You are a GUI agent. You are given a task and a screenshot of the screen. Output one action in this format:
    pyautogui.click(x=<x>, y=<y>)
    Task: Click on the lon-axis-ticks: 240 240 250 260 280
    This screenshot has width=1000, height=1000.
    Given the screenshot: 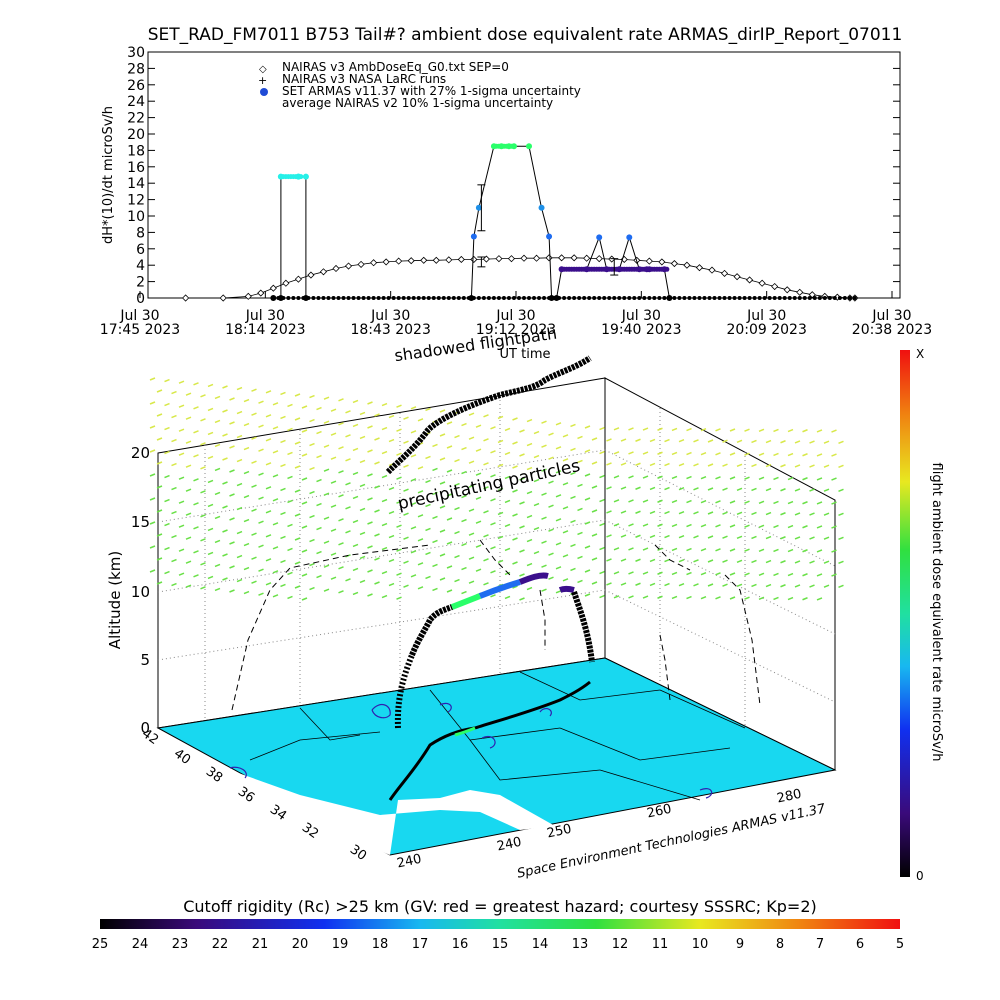 What is the action you would take?
    pyautogui.click(x=599, y=829)
    